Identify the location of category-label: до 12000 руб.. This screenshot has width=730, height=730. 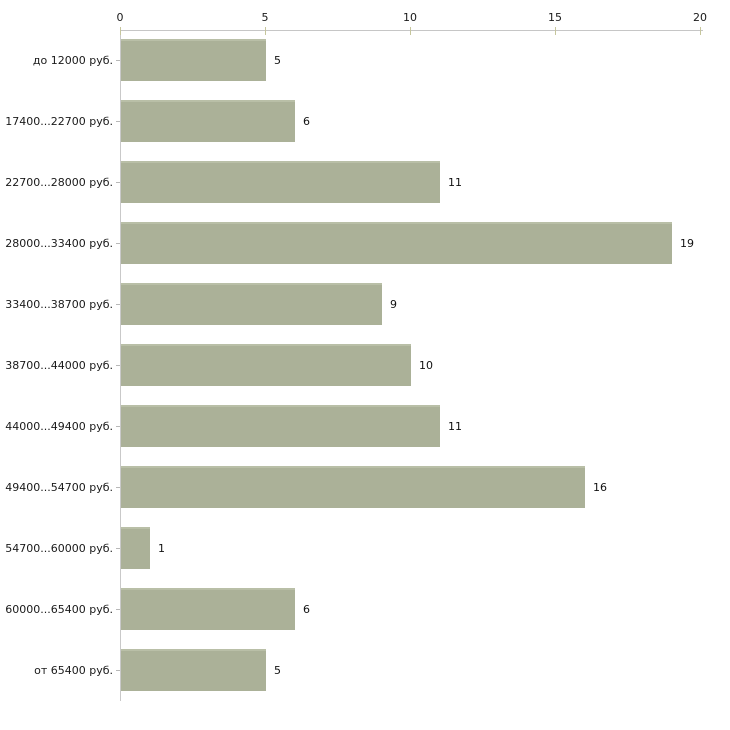
(72, 60).